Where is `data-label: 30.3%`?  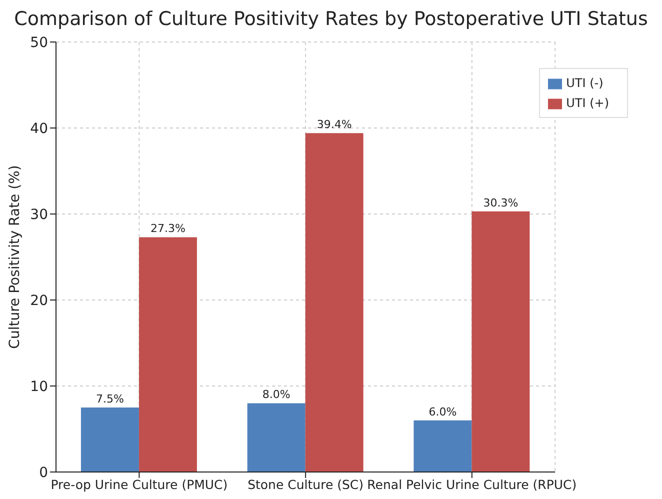
data-label: 30.3% is located at coordinates (500, 203).